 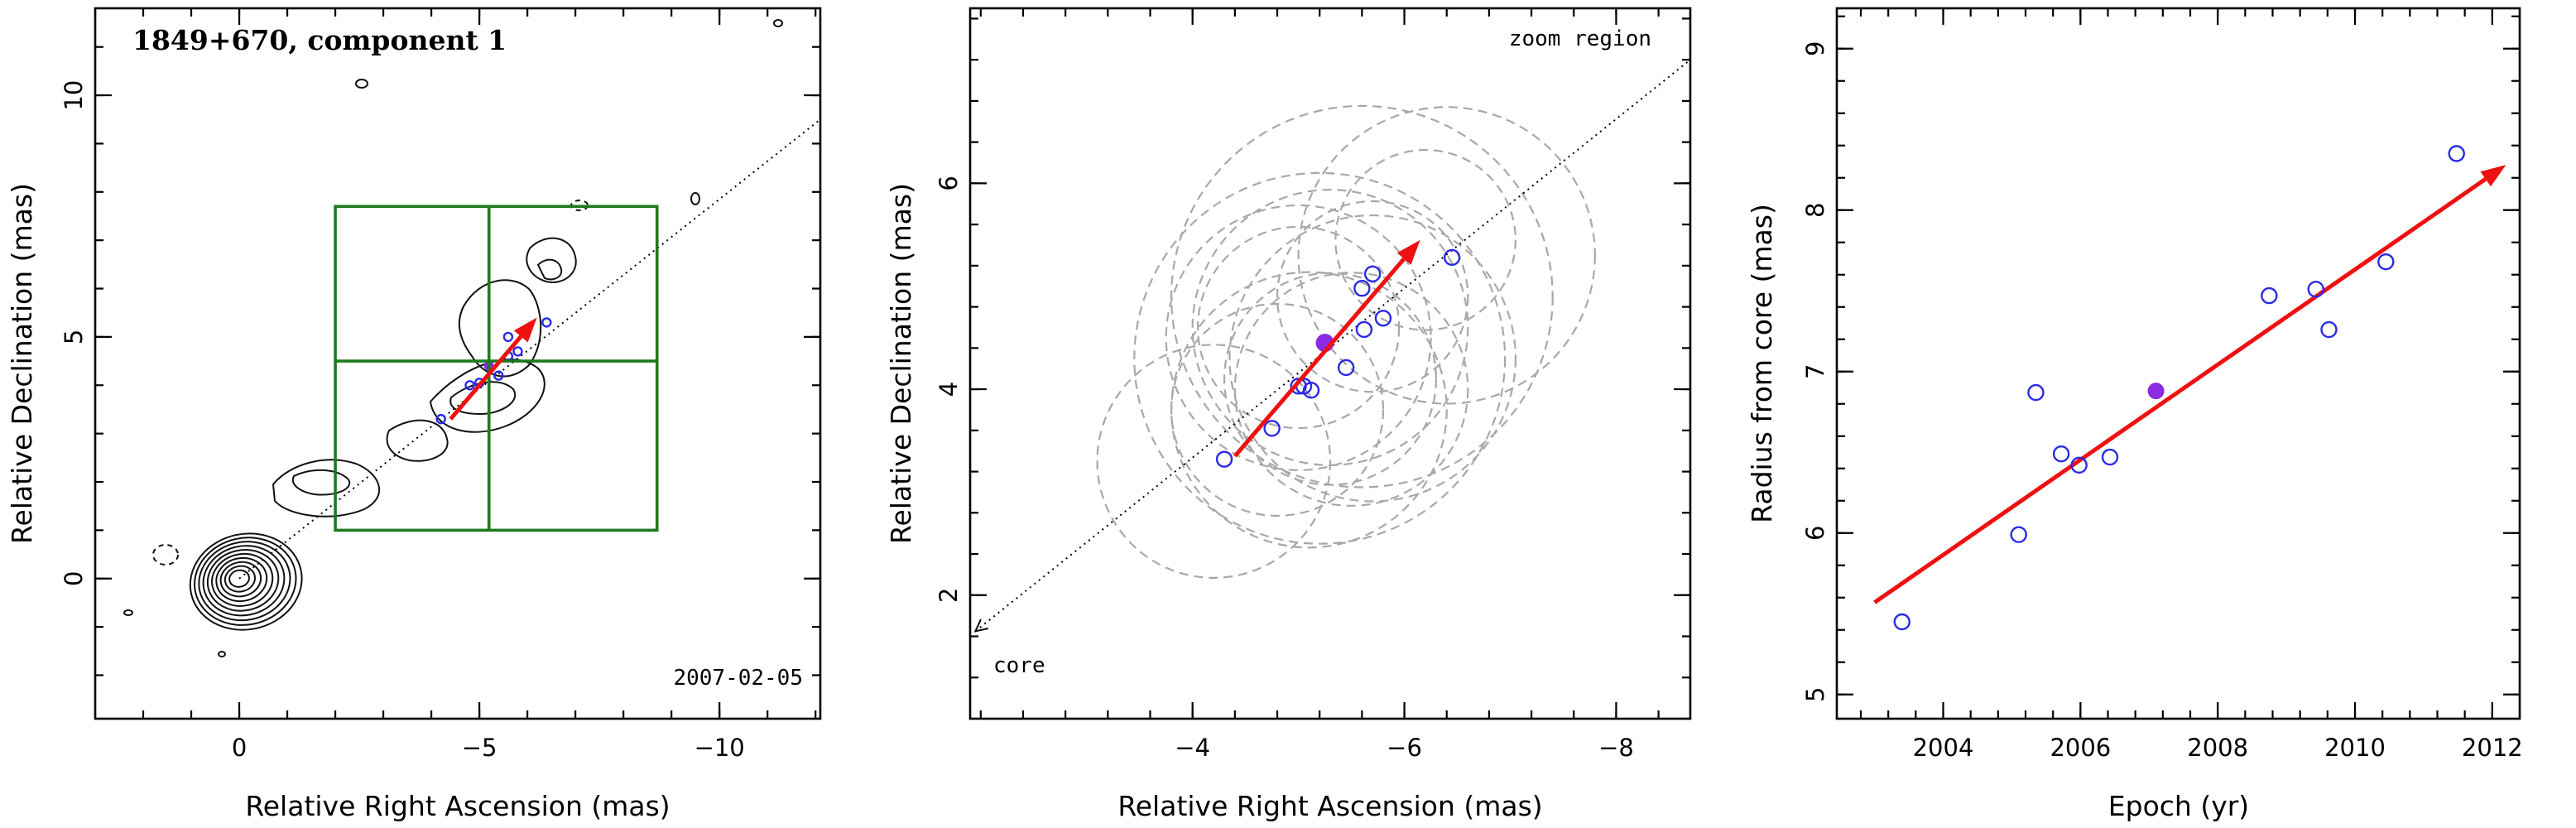 I want to click on panel-1-ylabel: Relative Declination (mas), so click(x=22, y=363).